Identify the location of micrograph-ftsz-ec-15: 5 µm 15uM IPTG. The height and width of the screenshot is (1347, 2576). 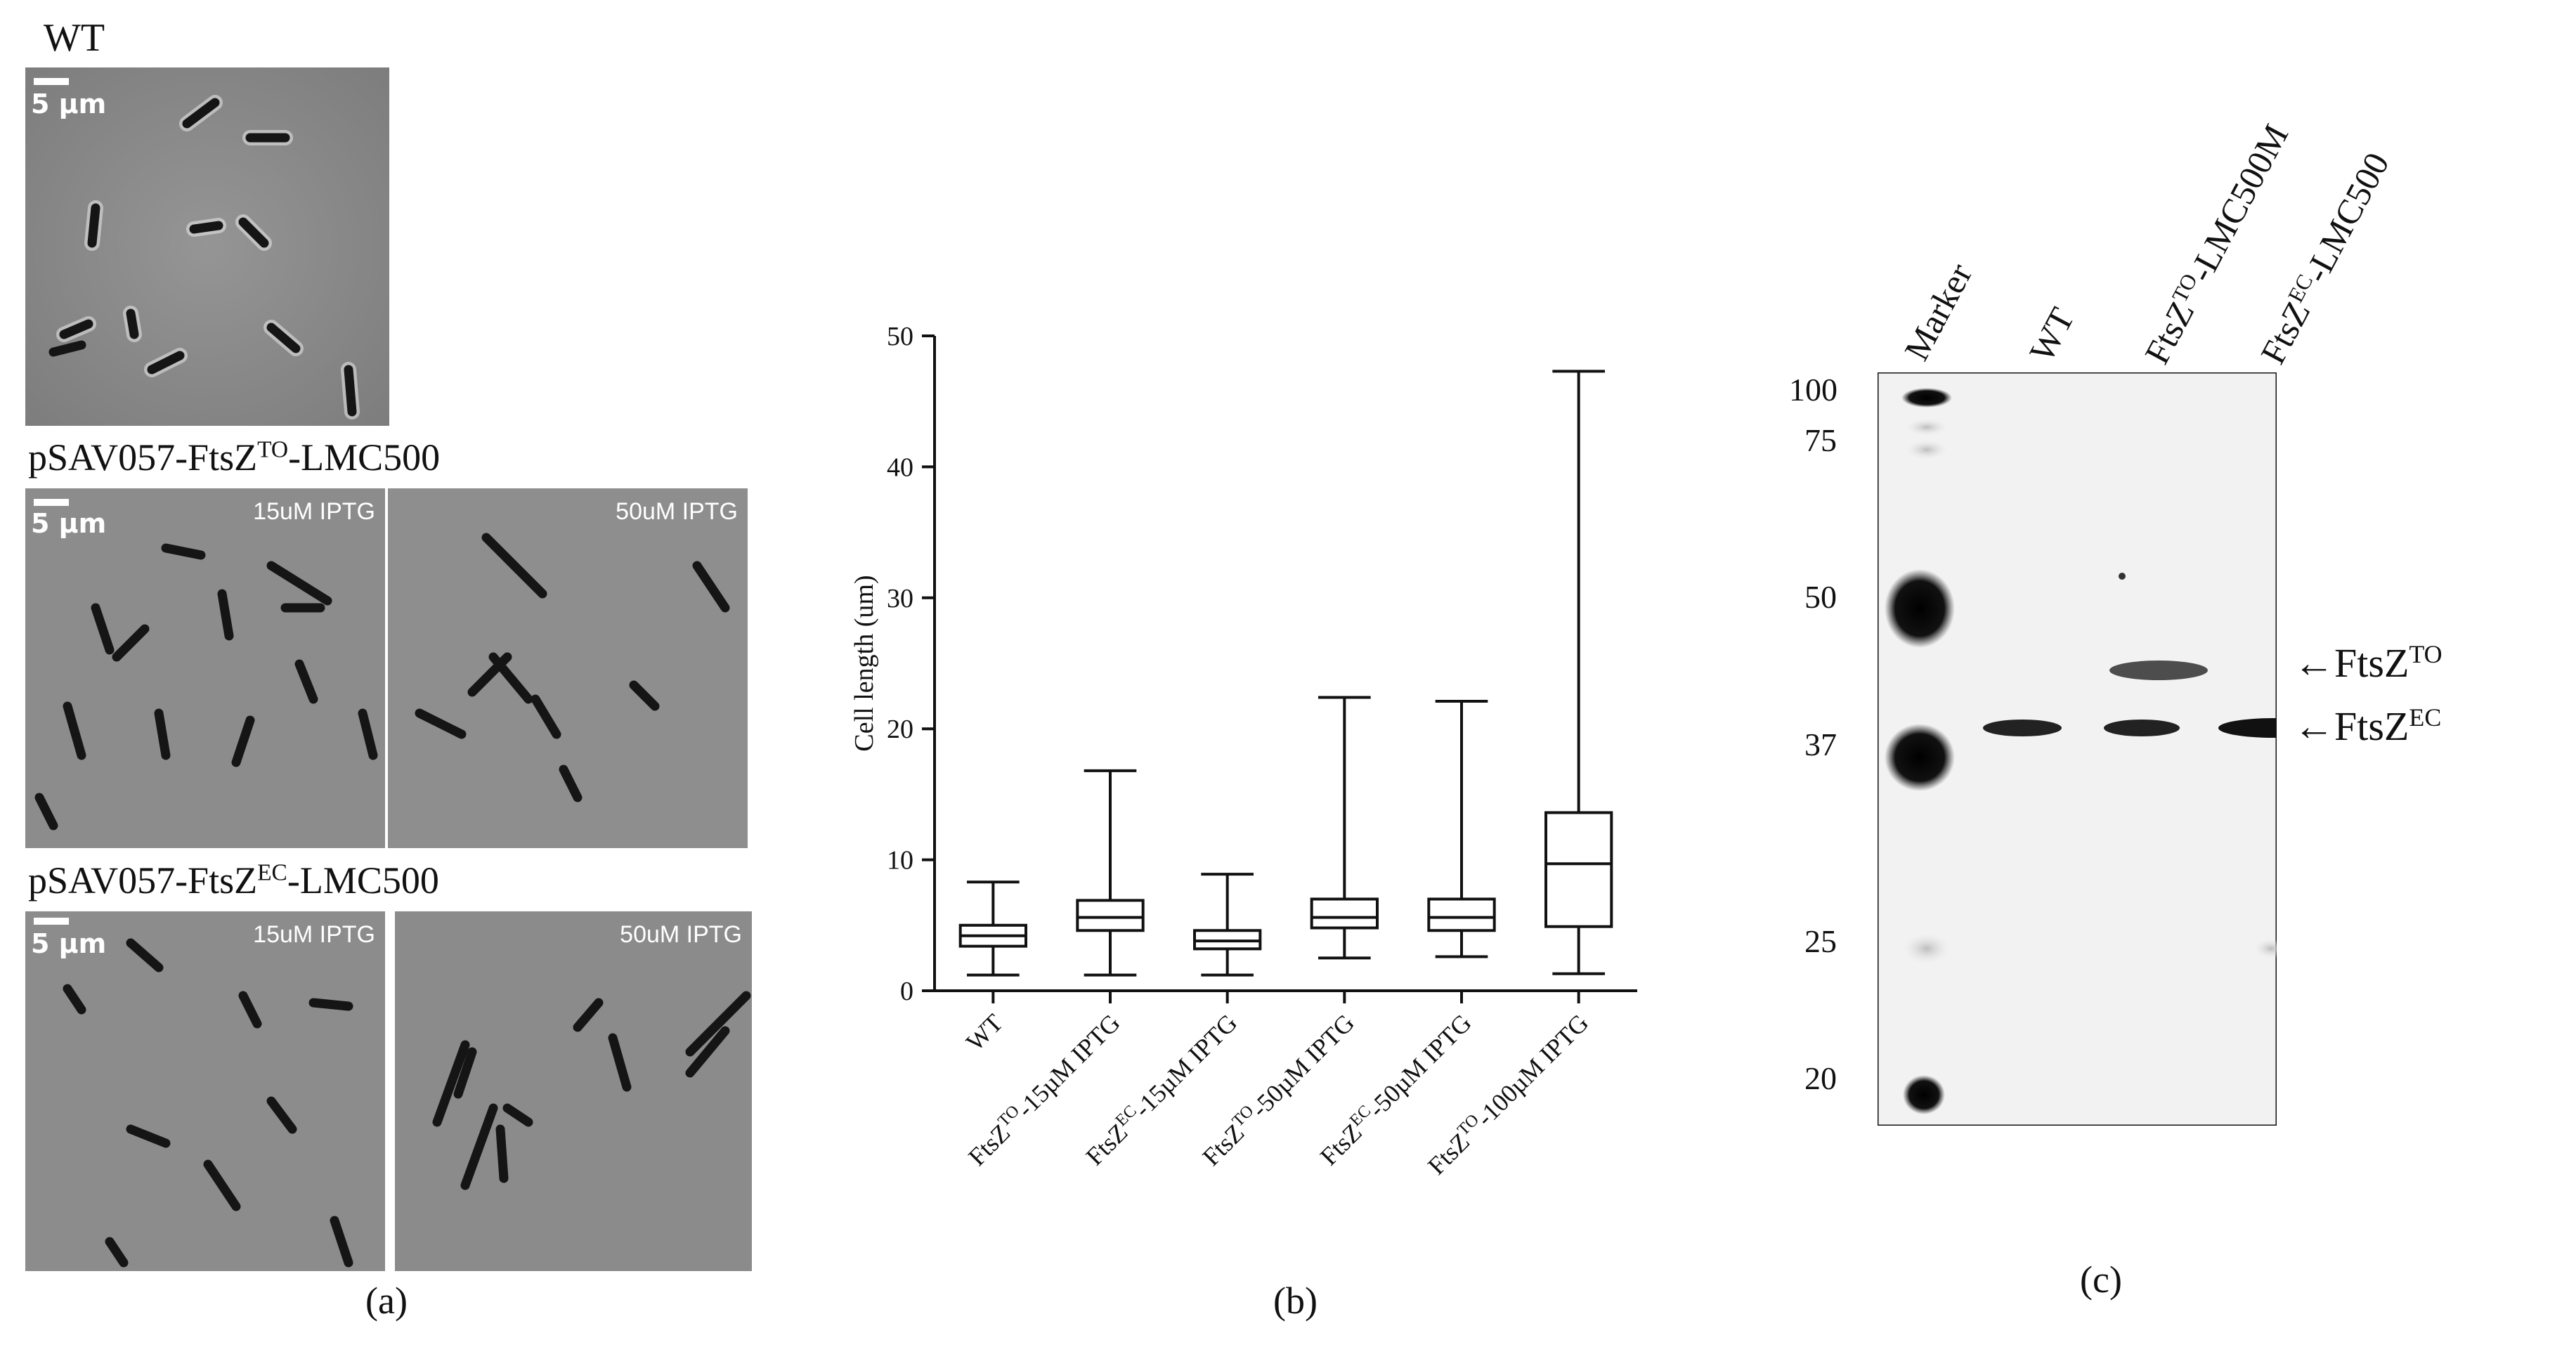
(205, 1091).